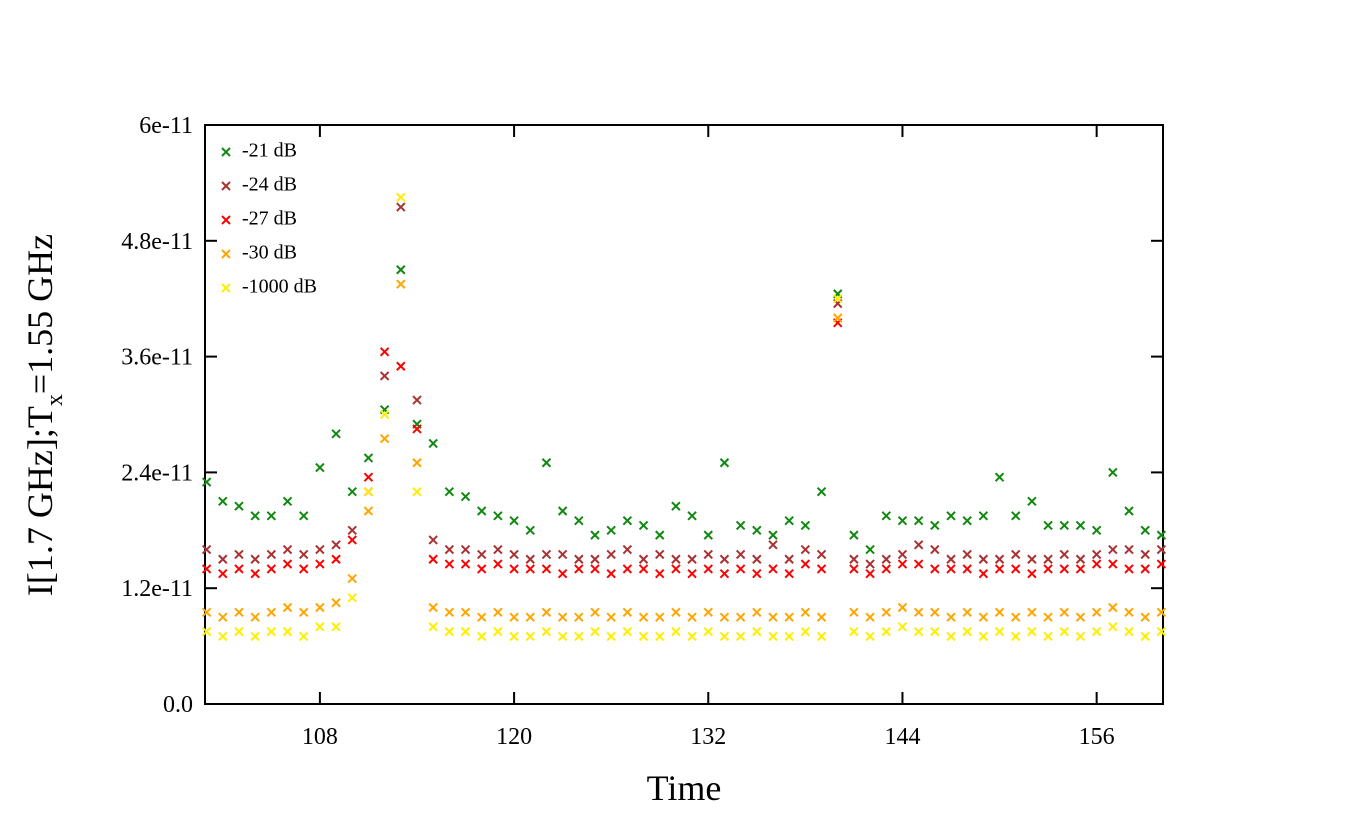  I want to click on x-tick-label: 108, so click(320, 737).